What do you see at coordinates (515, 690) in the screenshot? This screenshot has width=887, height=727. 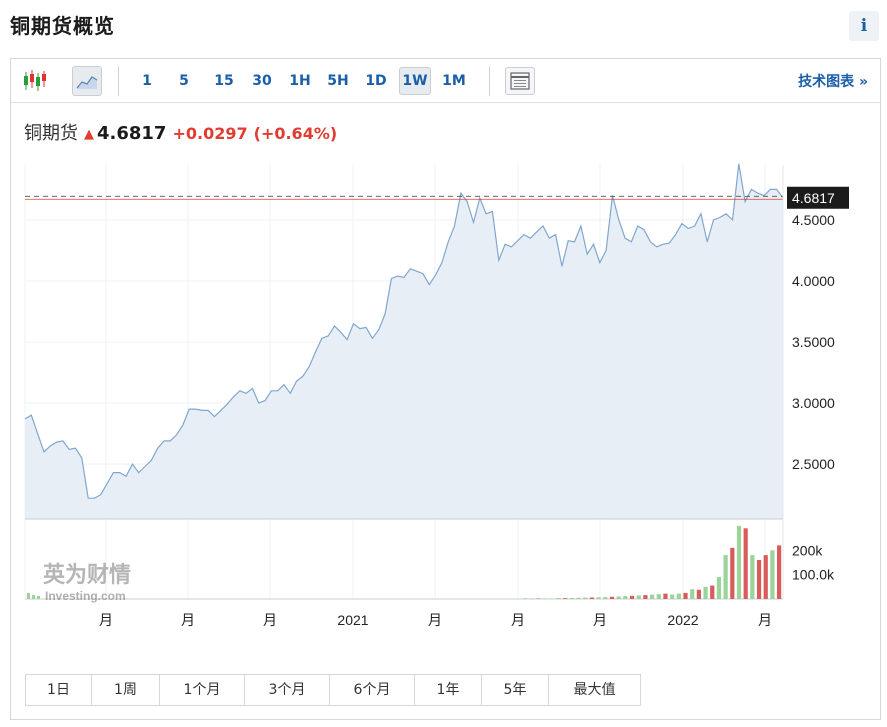 I see `range-5y-button: 5年` at bounding box center [515, 690].